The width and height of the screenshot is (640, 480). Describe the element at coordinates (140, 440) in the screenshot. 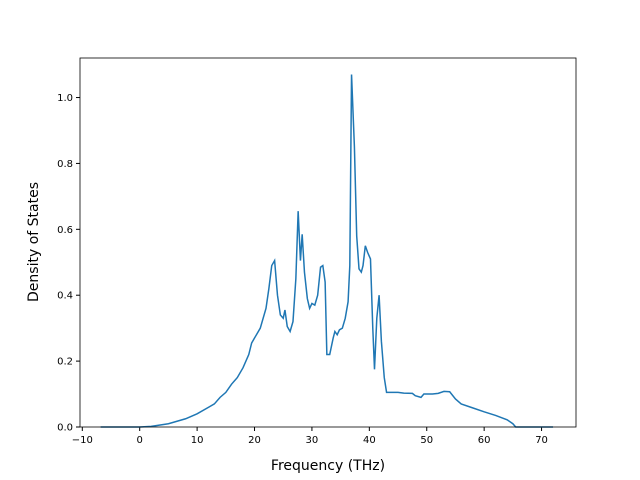

I see `x-tick-label: 0` at that location.